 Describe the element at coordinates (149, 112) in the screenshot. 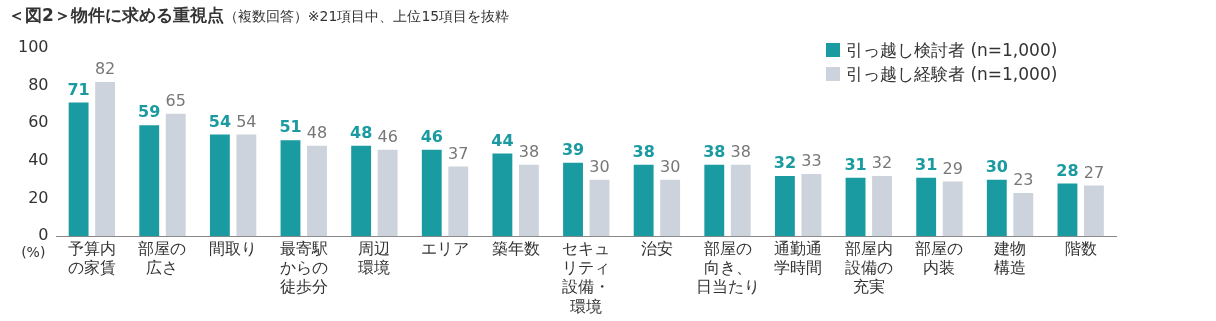

I see `data-label: 59` at that location.